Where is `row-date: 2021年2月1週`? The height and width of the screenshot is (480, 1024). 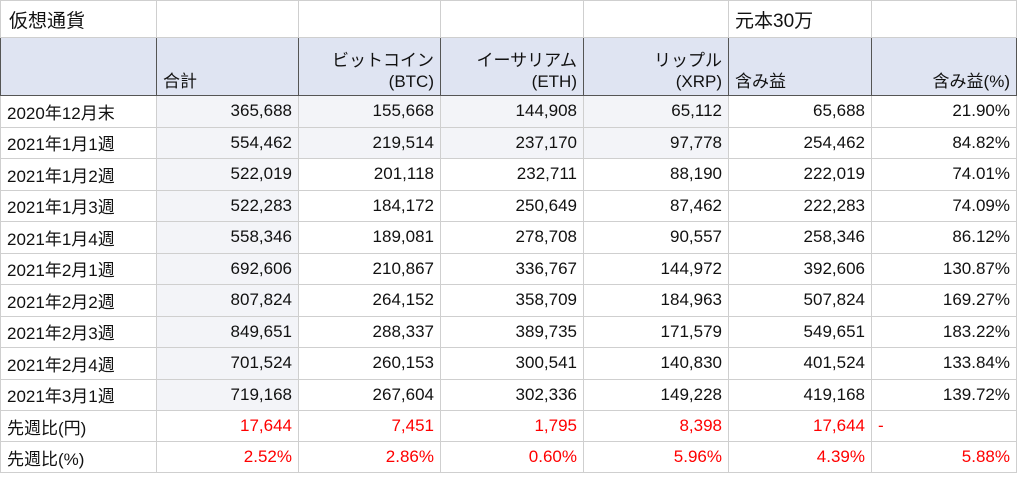
row-date: 2021年2月1週 is located at coordinates (78, 268).